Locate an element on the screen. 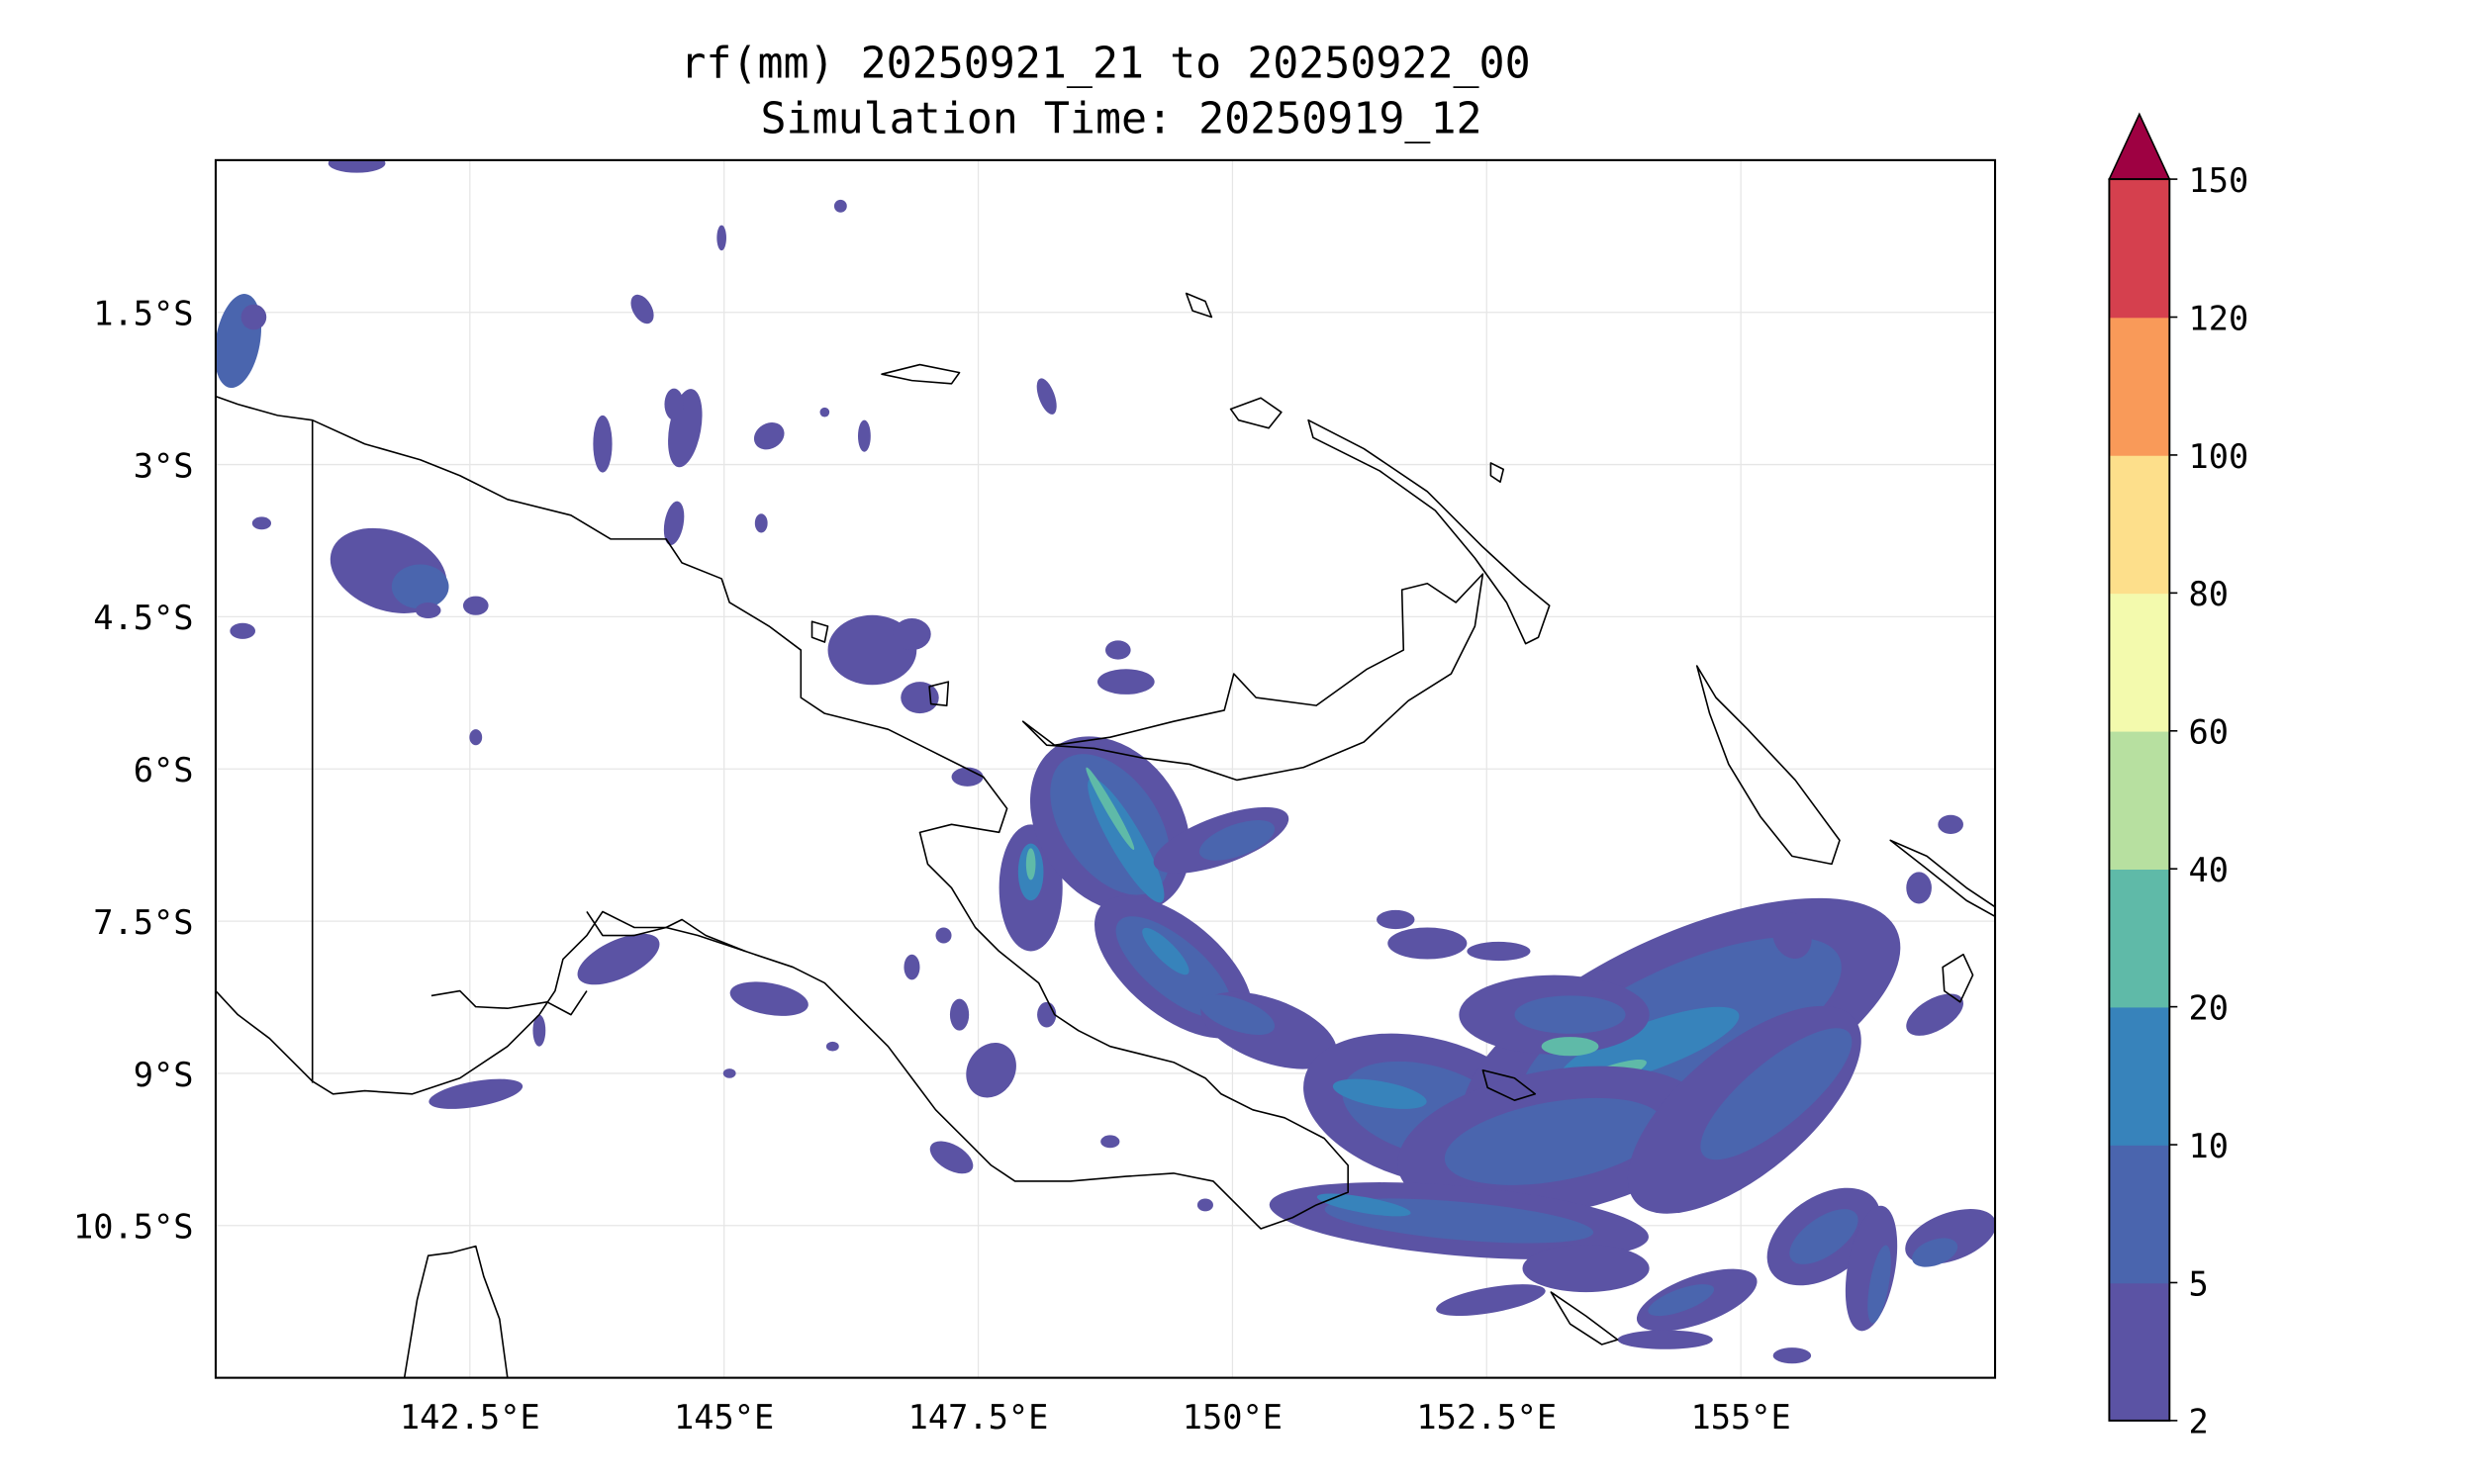 This screenshot has width=2474, height=1484. colorbar-extend-arrow is located at coordinates (2139, 146).